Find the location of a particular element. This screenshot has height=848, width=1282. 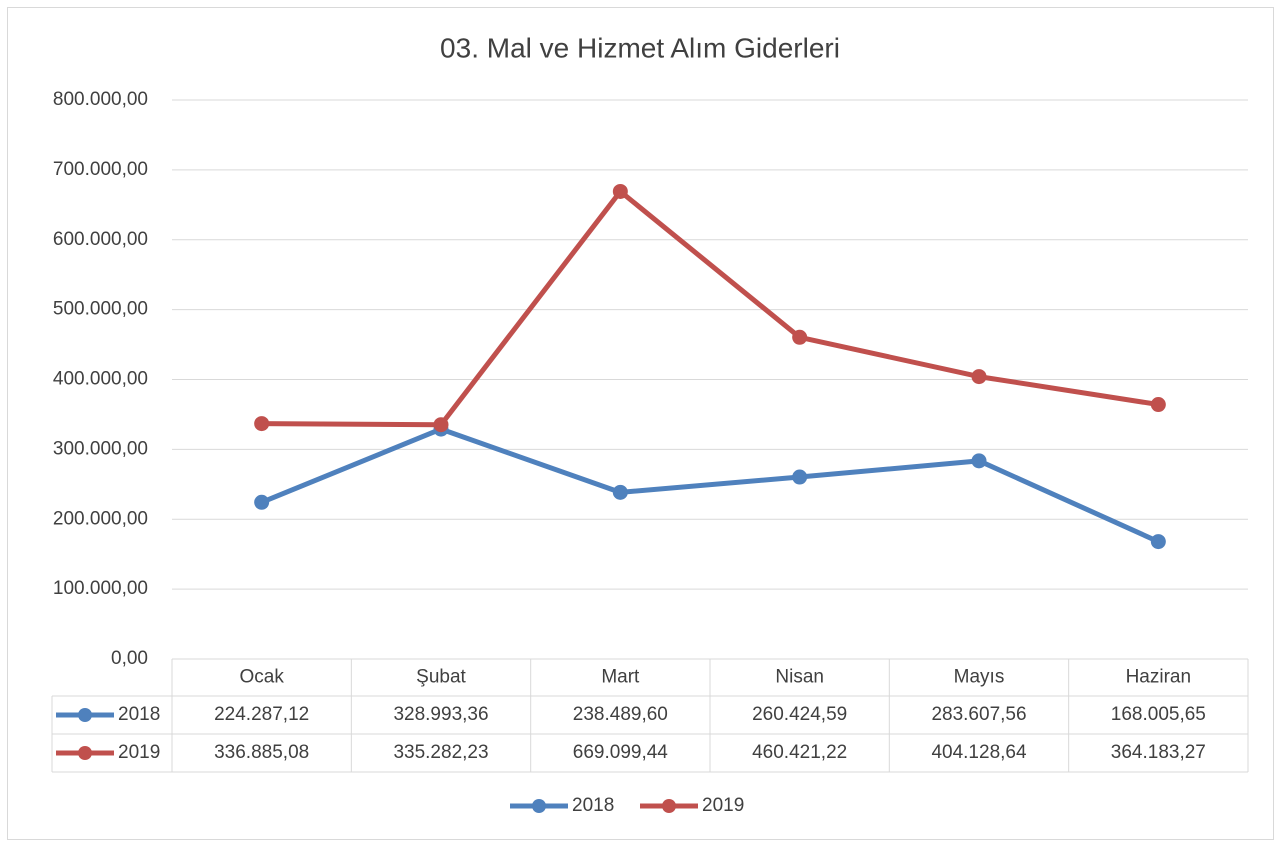

table-value: 224.287,12 is located at coordinates (261, 714).